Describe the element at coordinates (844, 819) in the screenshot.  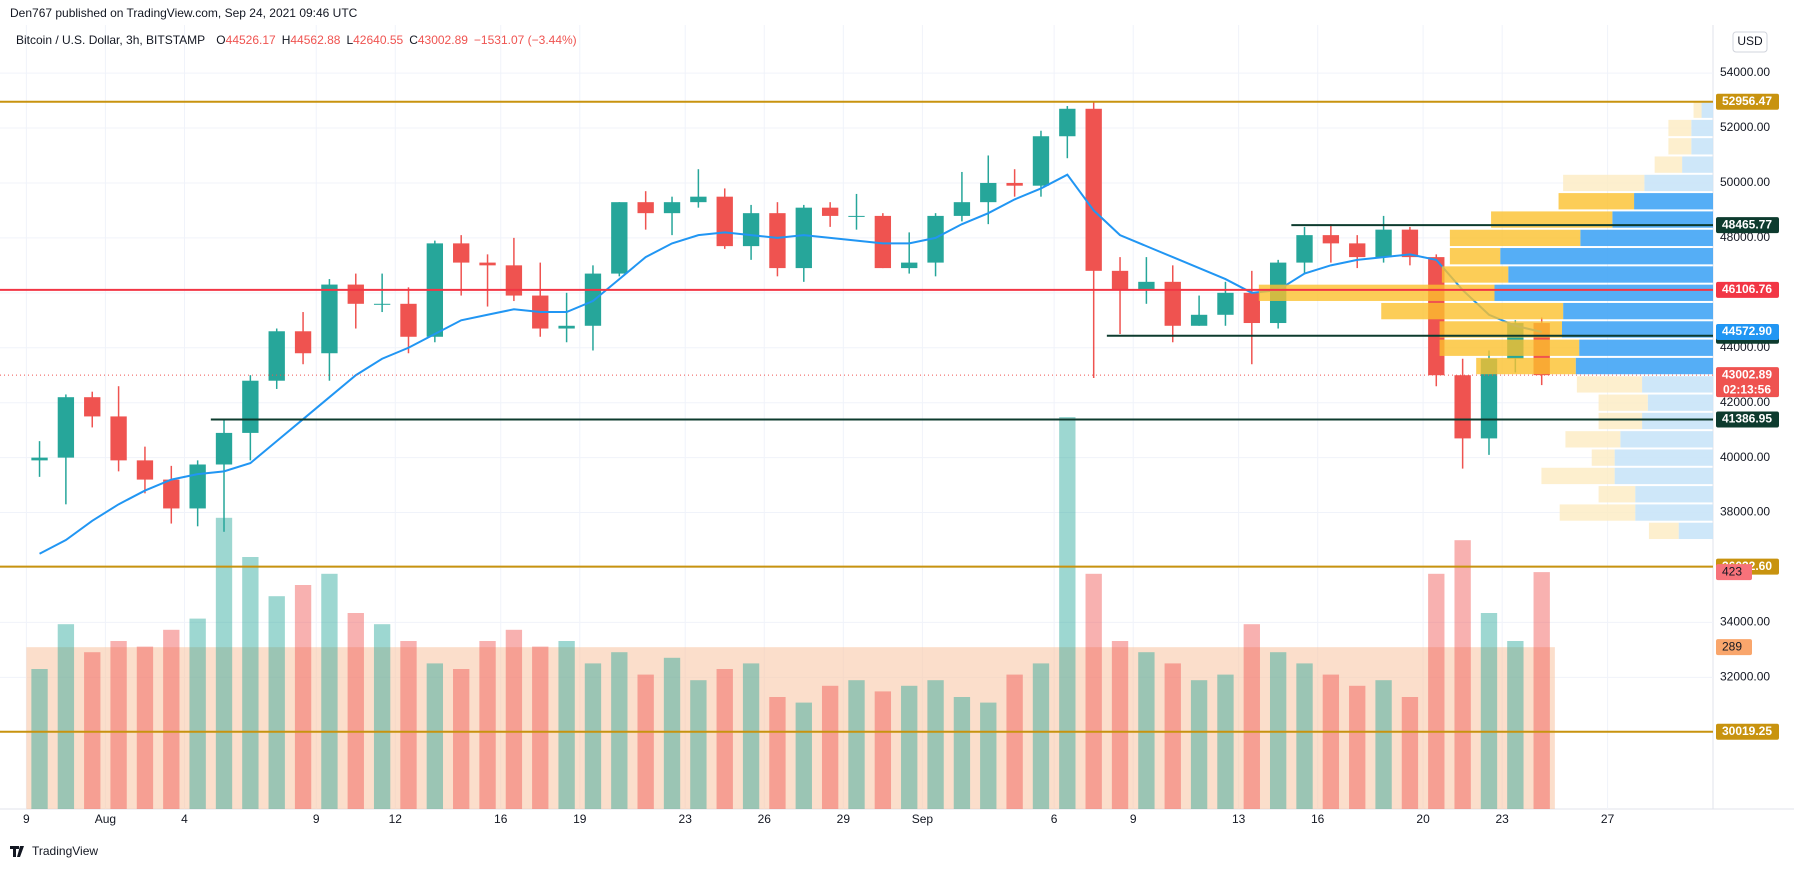
I see `x-tick-label: 29` at that location.